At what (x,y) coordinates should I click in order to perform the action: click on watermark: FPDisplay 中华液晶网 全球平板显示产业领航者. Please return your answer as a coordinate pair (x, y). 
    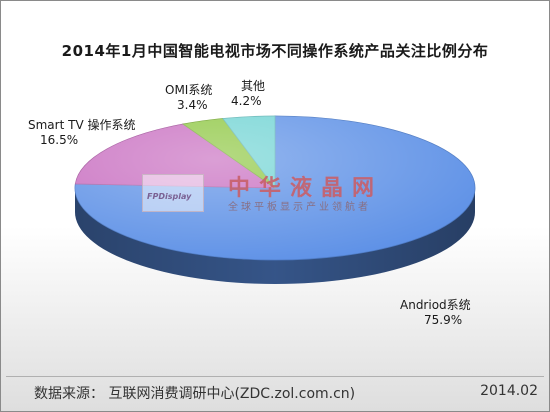
    Looking at the image, I should click on (272, 194).